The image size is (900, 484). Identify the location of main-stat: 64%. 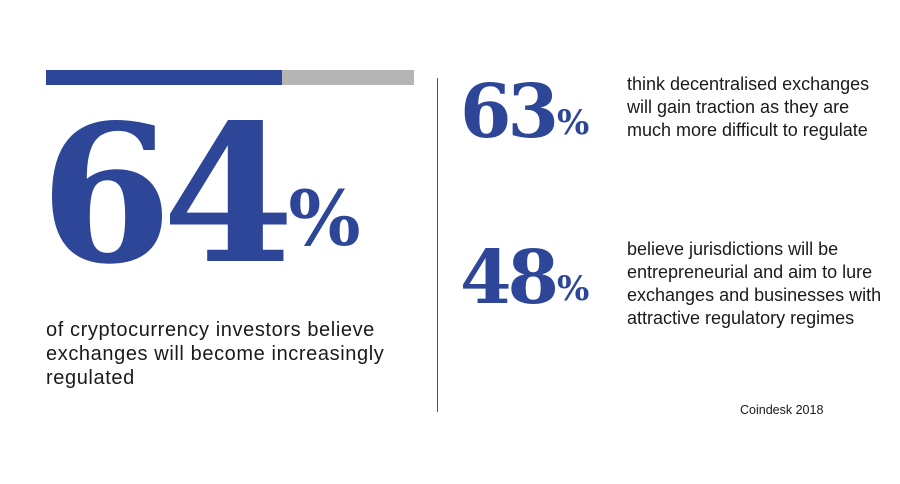
(200, 195).